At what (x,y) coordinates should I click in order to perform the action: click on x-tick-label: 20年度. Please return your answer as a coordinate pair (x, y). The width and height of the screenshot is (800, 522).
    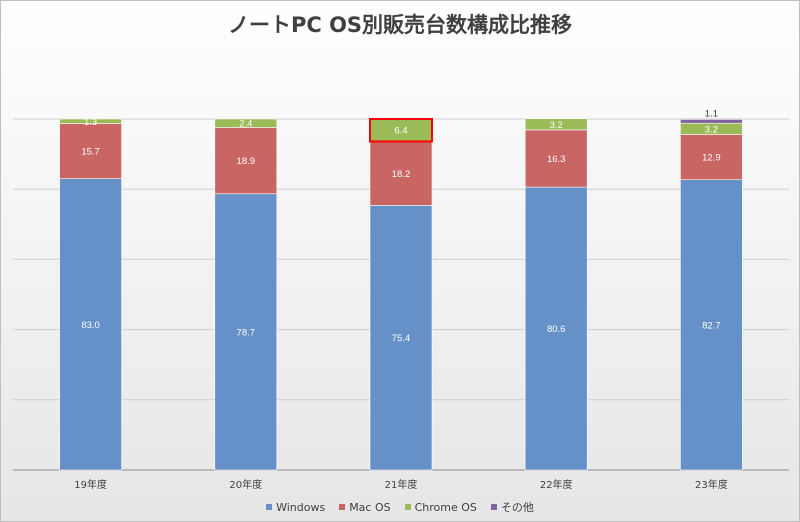
    Looking at the image, I should click on (245, 484).